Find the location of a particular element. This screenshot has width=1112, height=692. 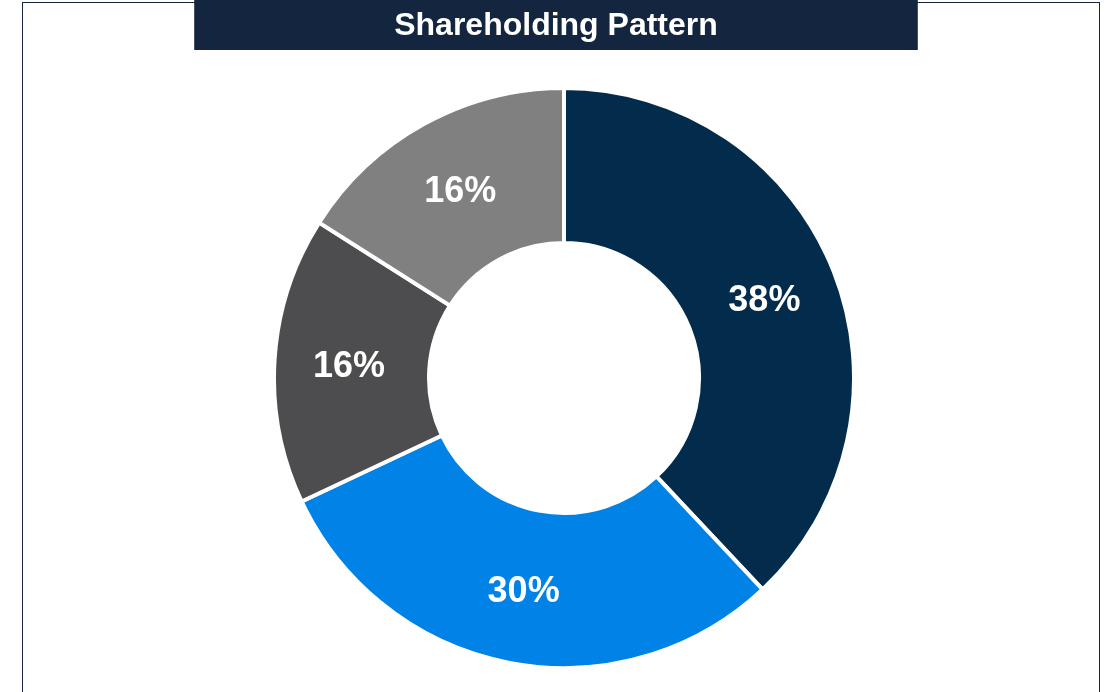

data-label: 30% is located at coordinates (523, 590).